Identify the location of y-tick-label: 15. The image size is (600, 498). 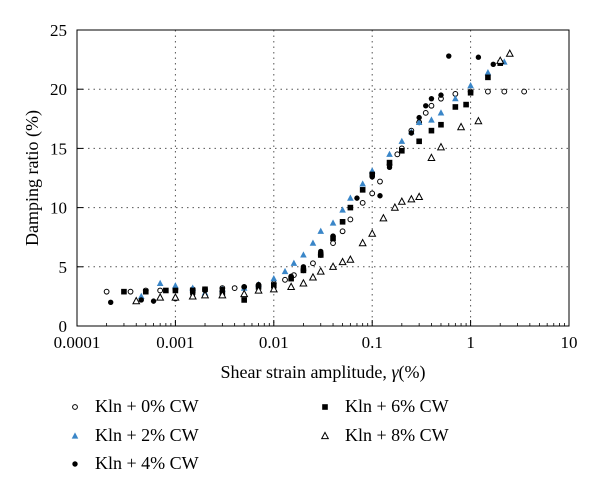
(58, 148).